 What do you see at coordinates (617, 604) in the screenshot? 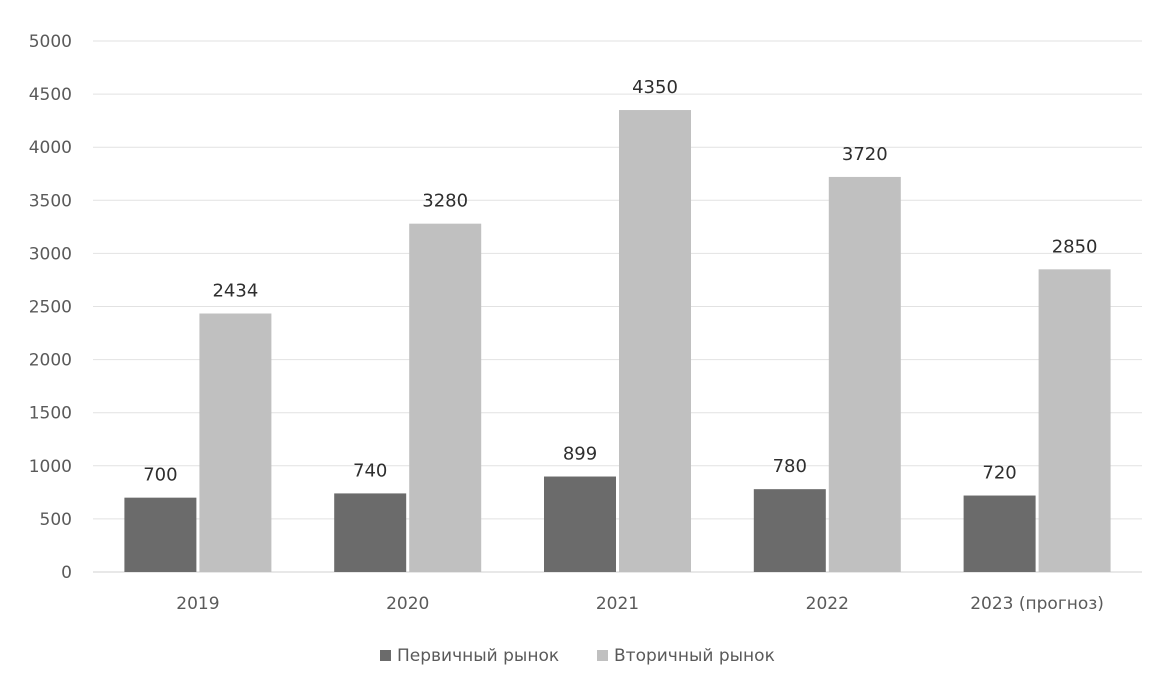
I see `x-category-label: 2021` at bounding box center [617, 604].